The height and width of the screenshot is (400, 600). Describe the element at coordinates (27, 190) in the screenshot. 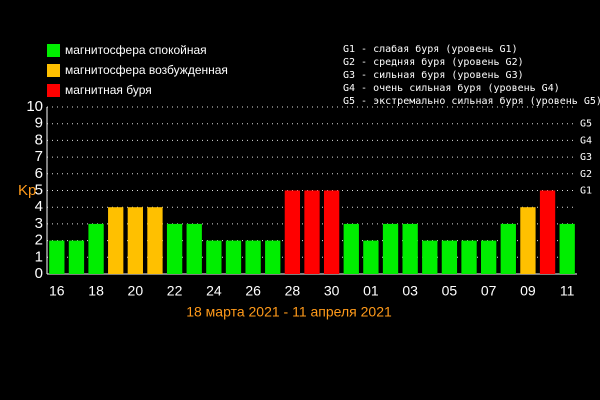

I see `y-axis-label: Kp` at that location.